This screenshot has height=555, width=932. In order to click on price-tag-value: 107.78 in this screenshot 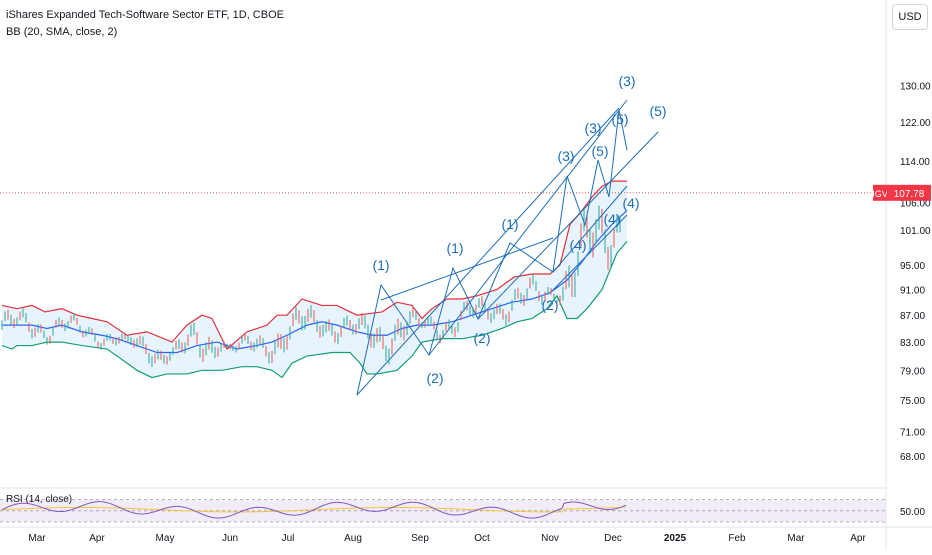, I will do `click(909, 194)`.